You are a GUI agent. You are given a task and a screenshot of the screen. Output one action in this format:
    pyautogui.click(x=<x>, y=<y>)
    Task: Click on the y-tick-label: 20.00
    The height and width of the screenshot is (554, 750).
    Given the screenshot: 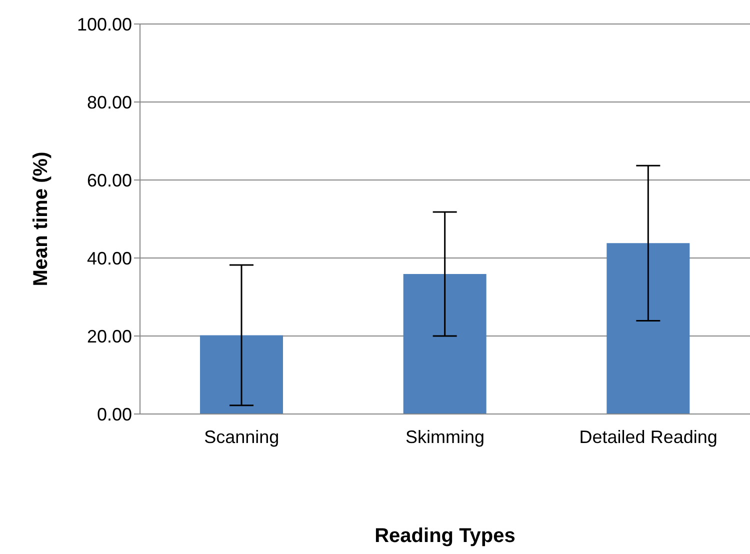 What is the action you would take?
    pyautogui.click(x=109, y=336)
    